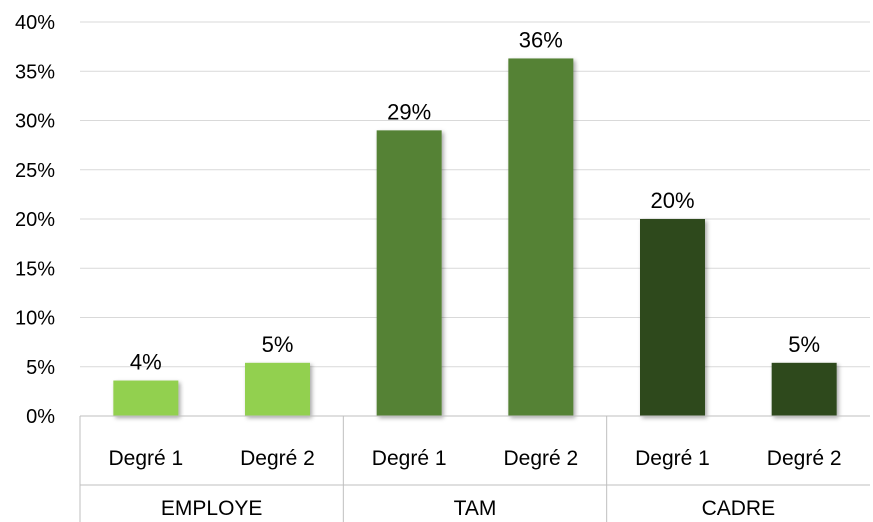 Image resolution: width=873 pixels, height=522 pixels. Describe the element at coordinates (739, 508) in the screenshot. I see `x-group-label: CADRE` at that location.